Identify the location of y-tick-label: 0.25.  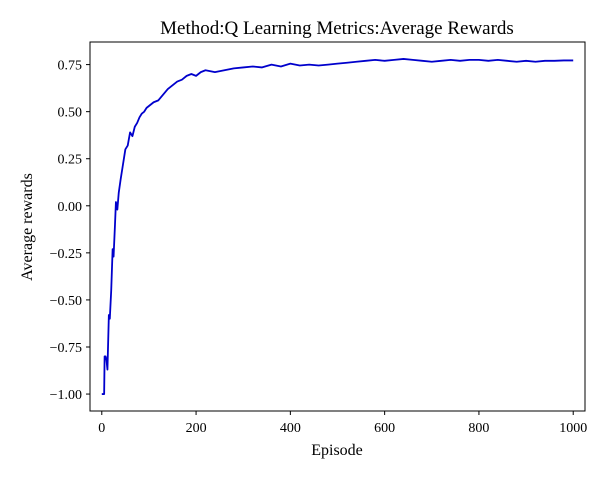
(70, 160).